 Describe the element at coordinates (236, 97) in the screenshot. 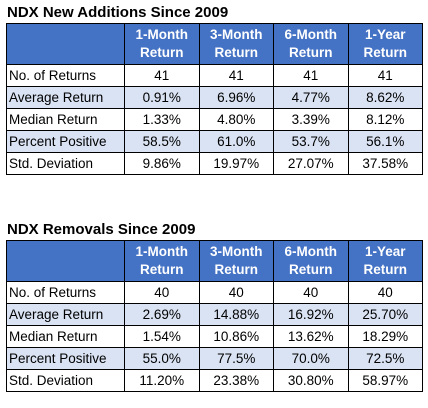

I see `cell-value: 6.96%` at that location.